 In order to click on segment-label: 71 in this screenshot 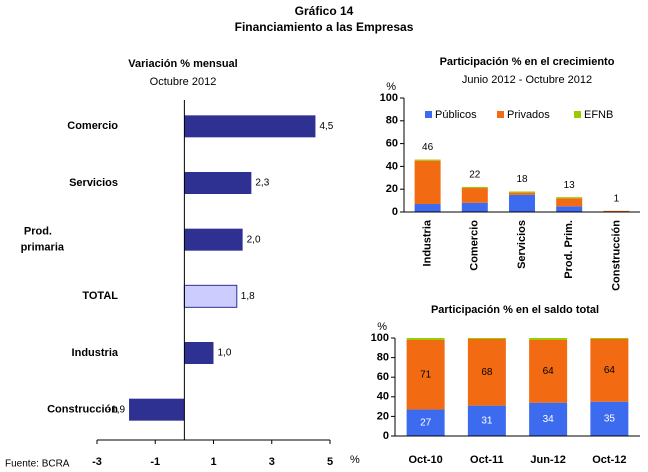, I will do `click(426, 374)`.